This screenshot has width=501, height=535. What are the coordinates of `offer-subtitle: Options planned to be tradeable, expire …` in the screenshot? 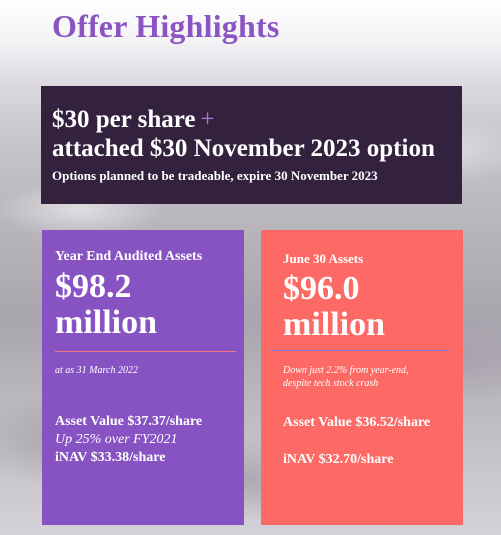 It's located at (215, 175).